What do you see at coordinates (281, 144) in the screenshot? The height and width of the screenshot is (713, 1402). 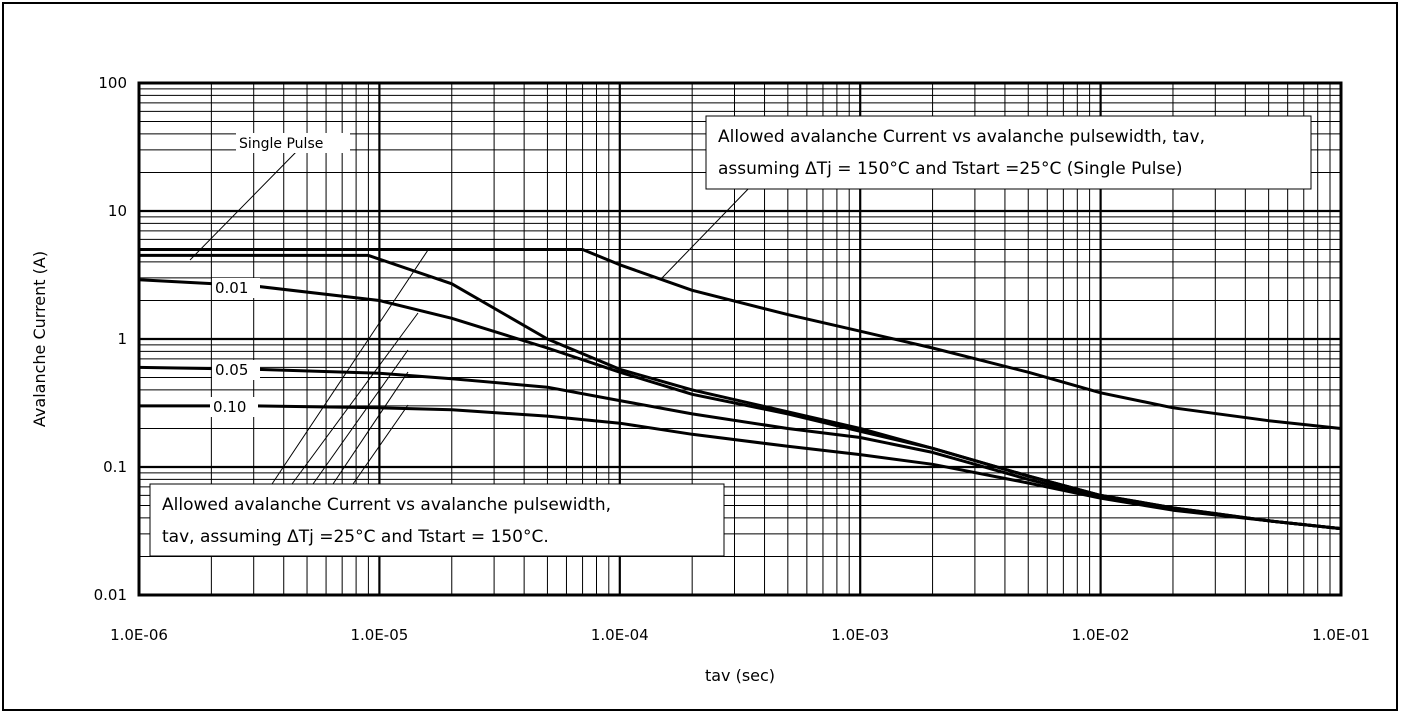 I see `single-pulse-label-text: Single Pulse` at bounding box center [281, 144].